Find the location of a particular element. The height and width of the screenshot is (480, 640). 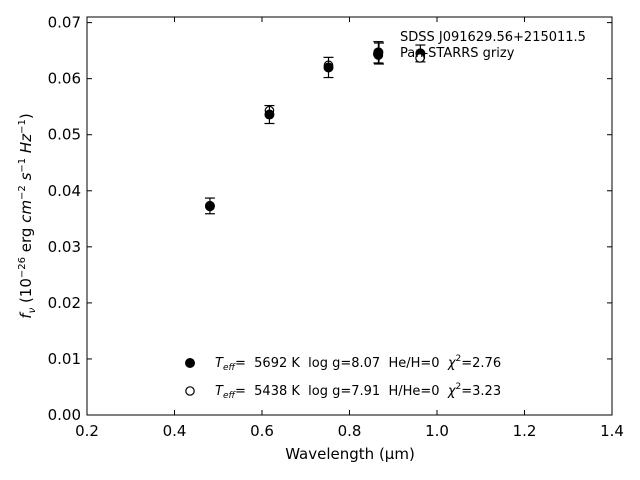

x-tick-label: 0.4 is located at coordinates (175, 431).